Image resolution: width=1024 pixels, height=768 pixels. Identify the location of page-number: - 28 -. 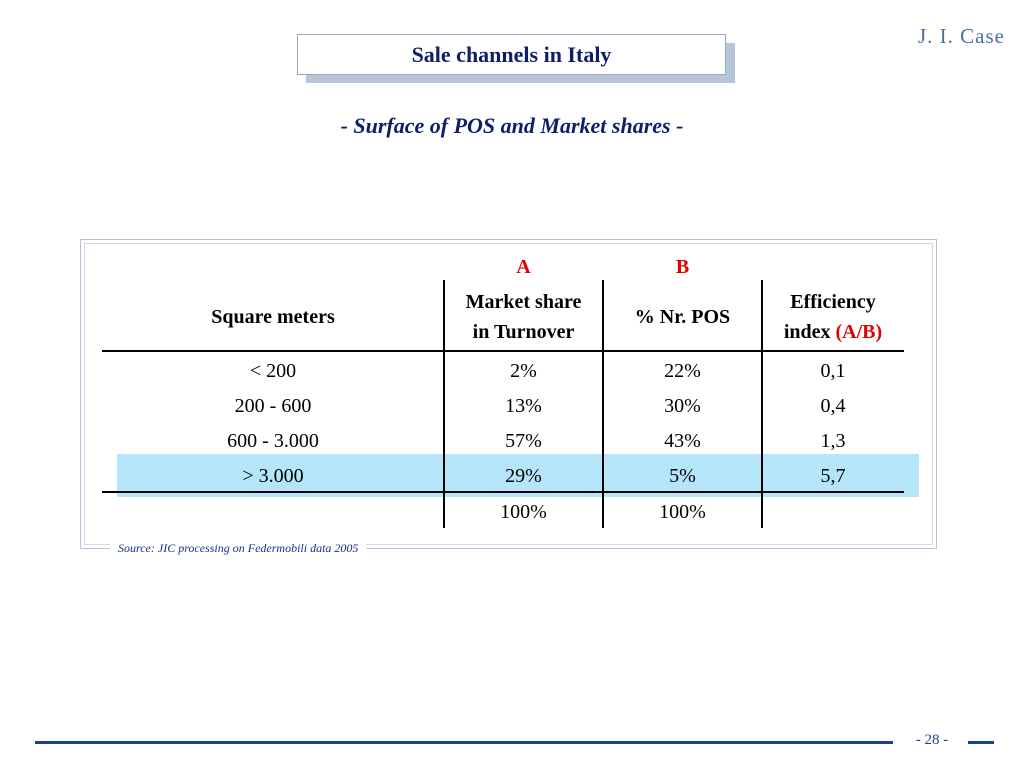
(932, 740).